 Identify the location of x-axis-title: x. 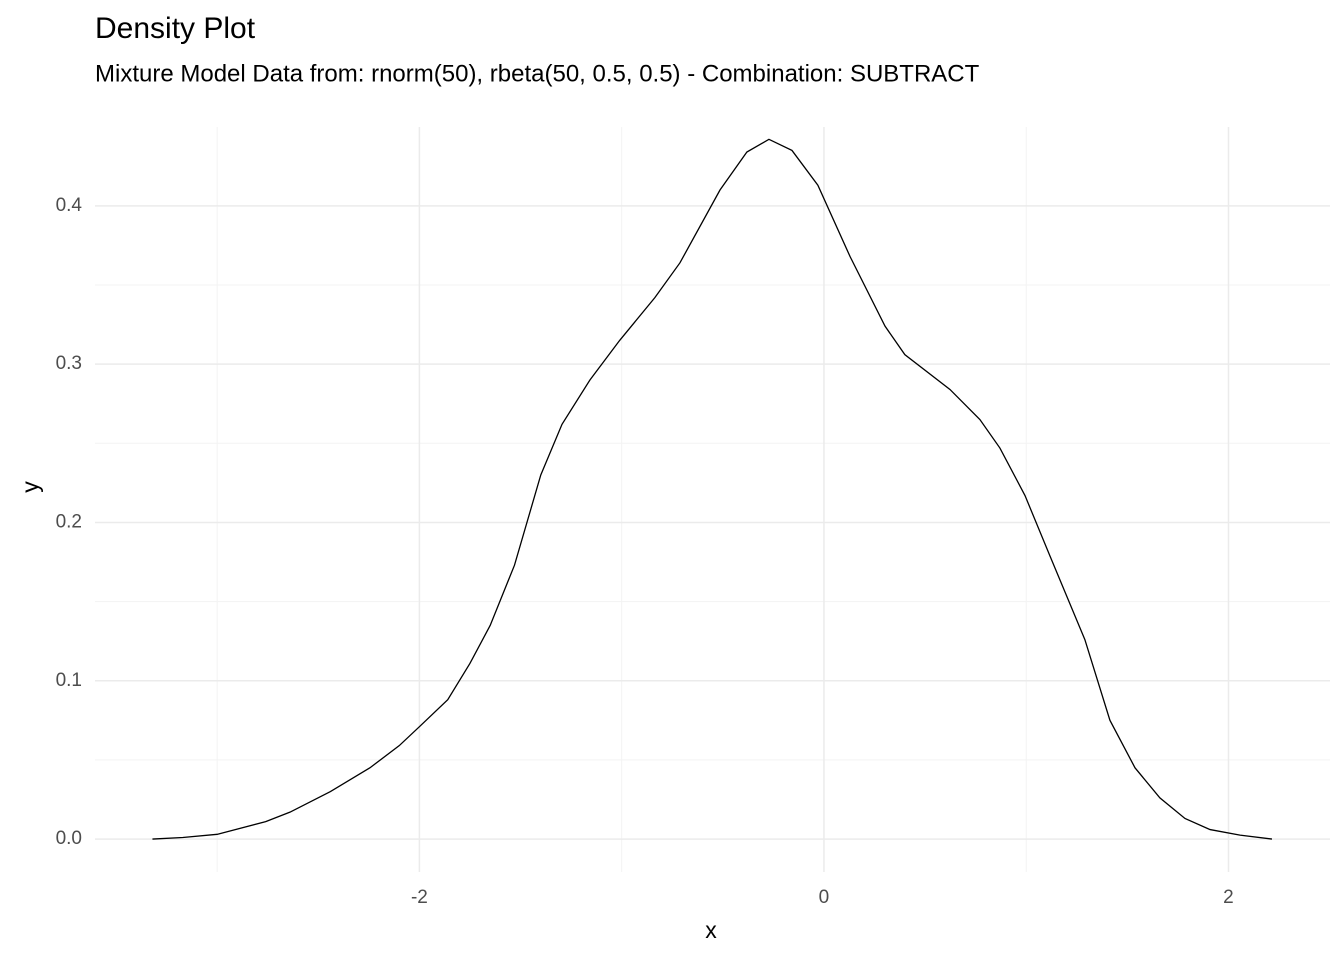
(711, 930).